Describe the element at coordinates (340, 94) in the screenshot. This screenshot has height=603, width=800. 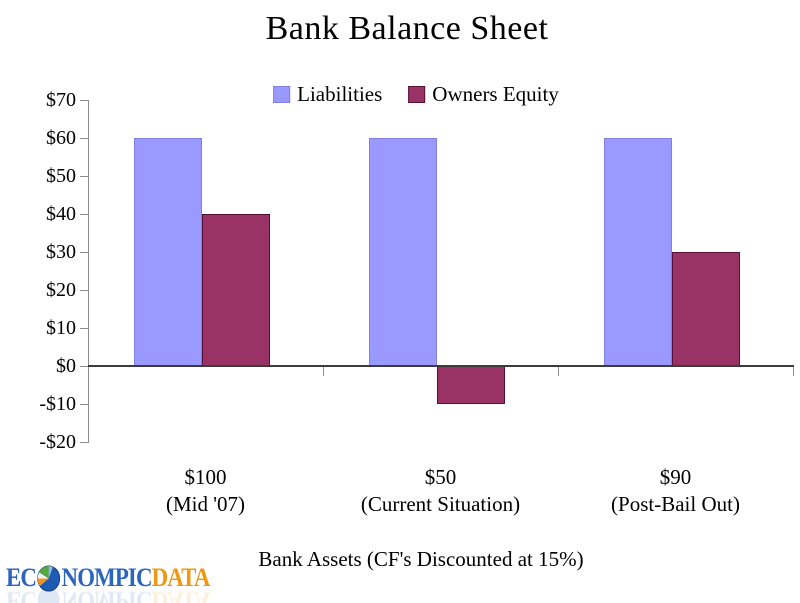
I see `legend-label-liabilities: Liabilities` at that location.